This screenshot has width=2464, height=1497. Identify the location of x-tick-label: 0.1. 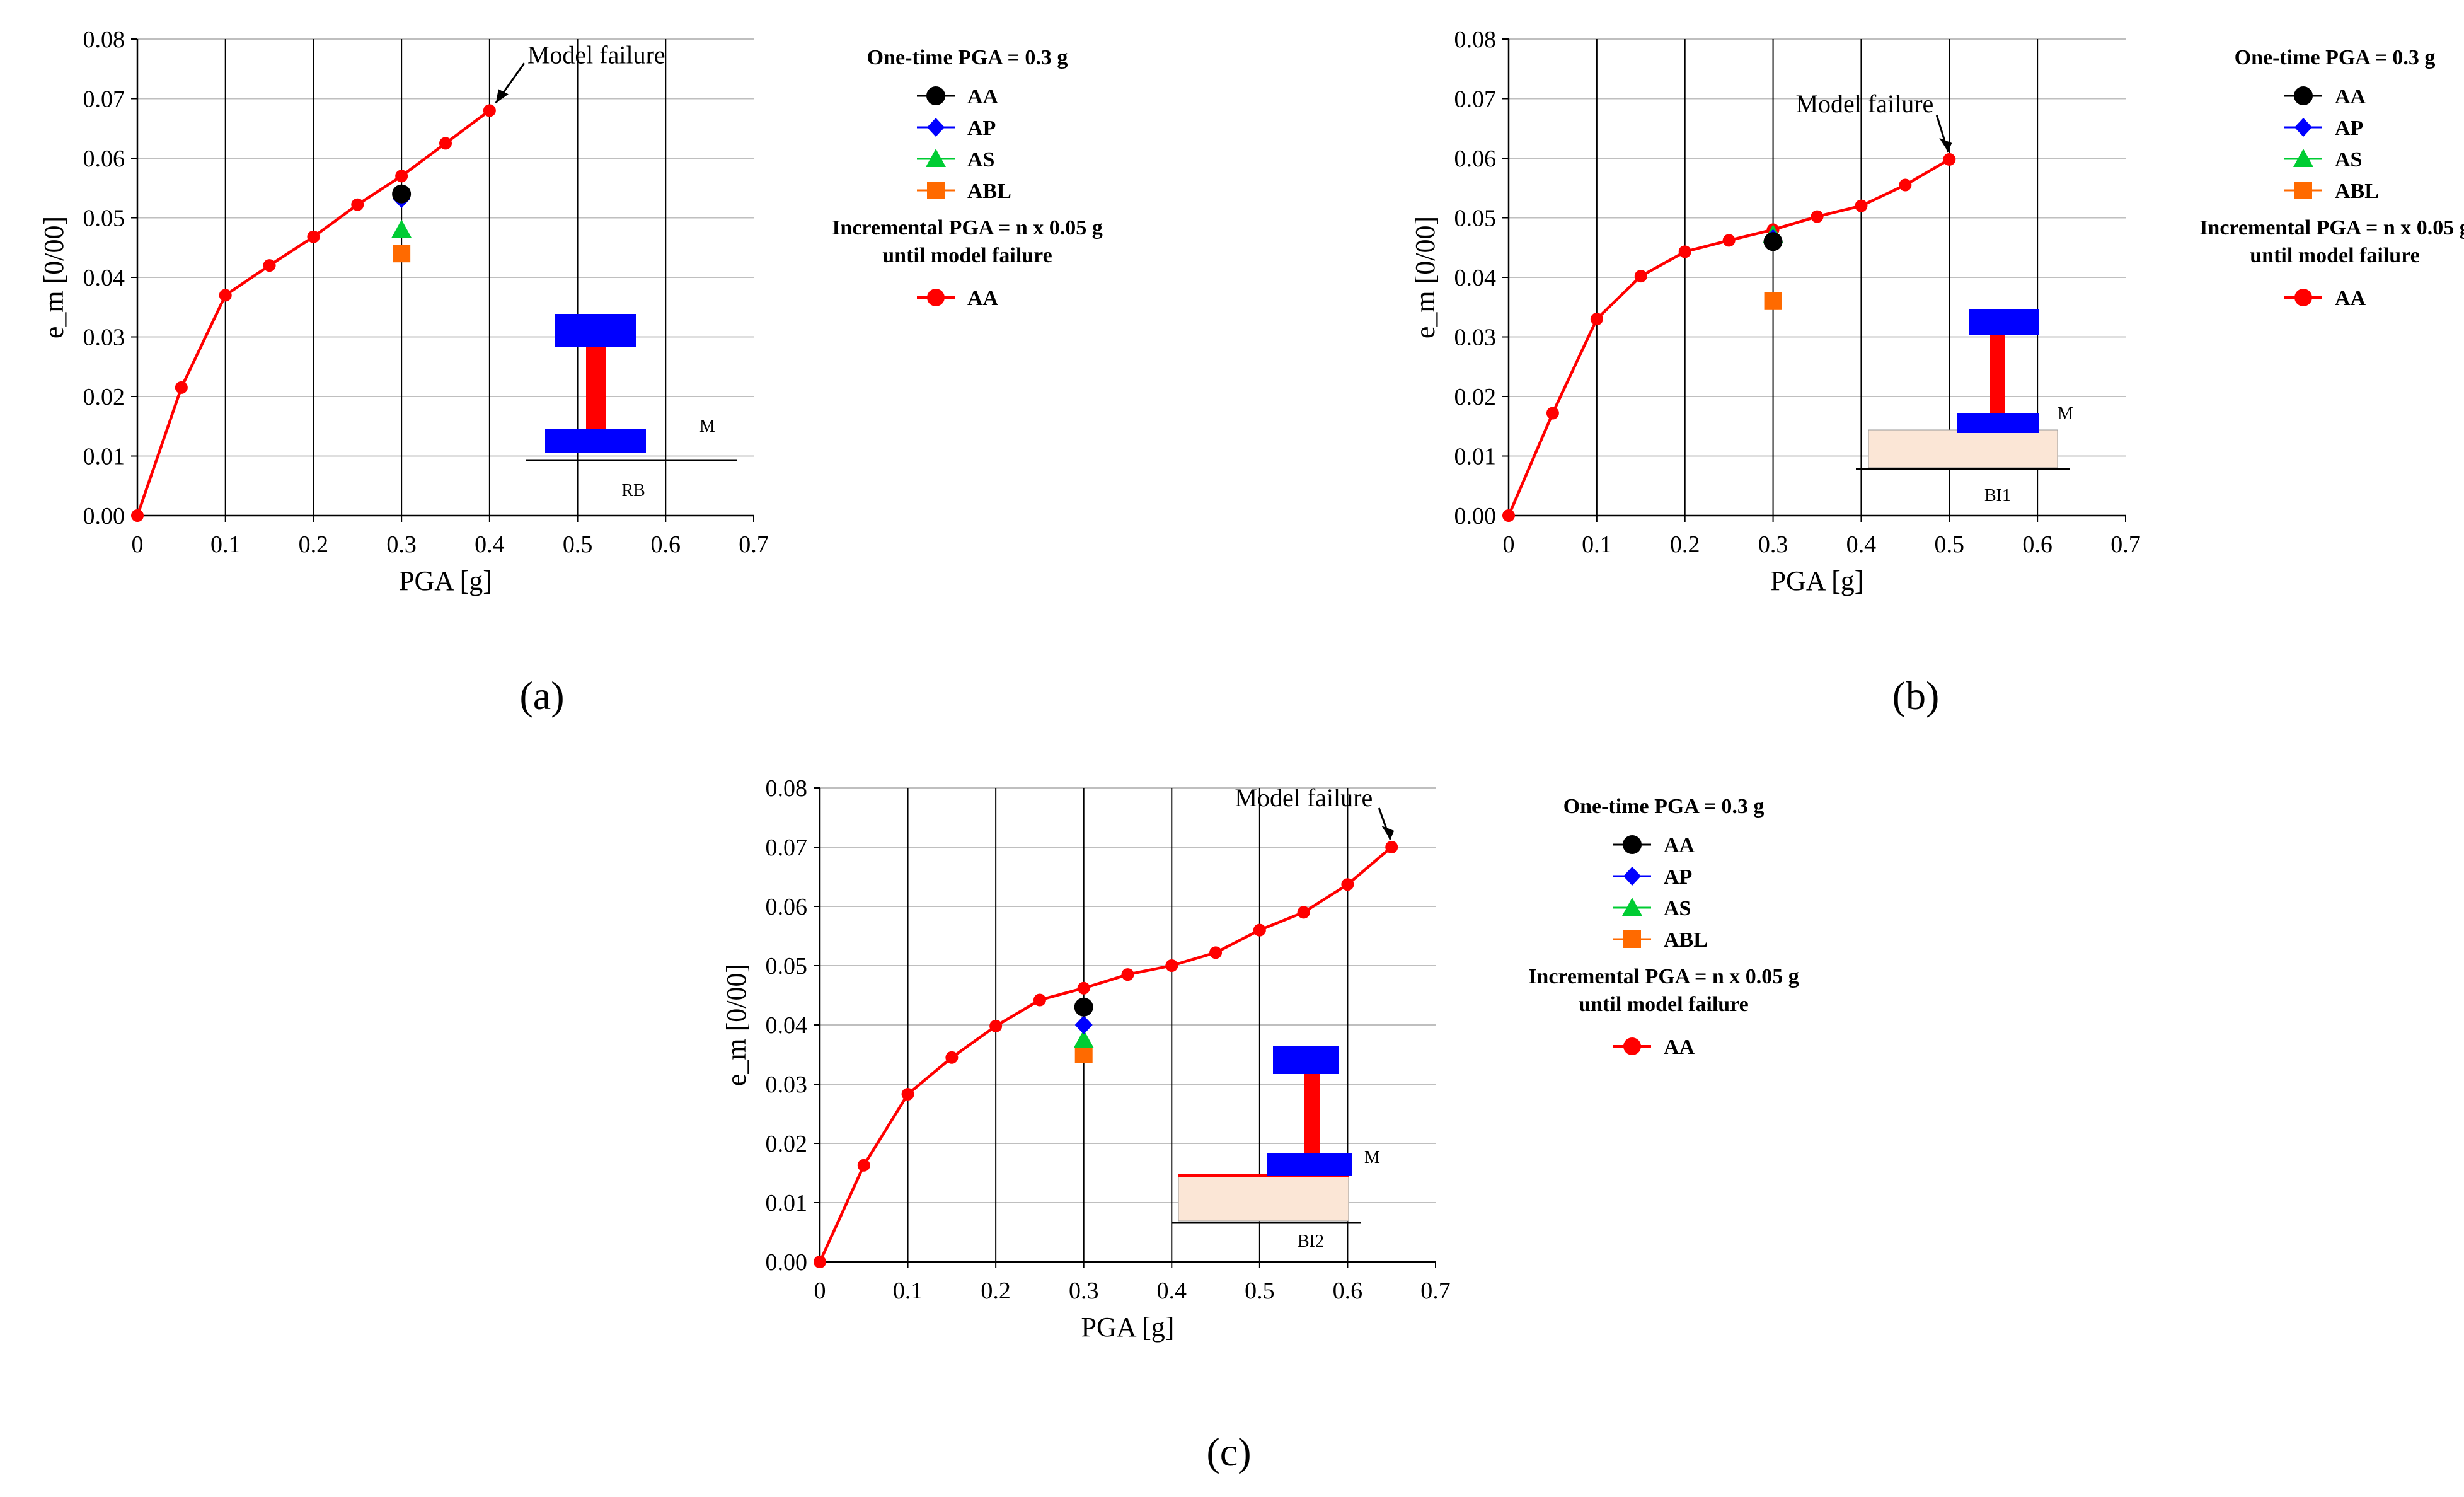
(908, 1291).